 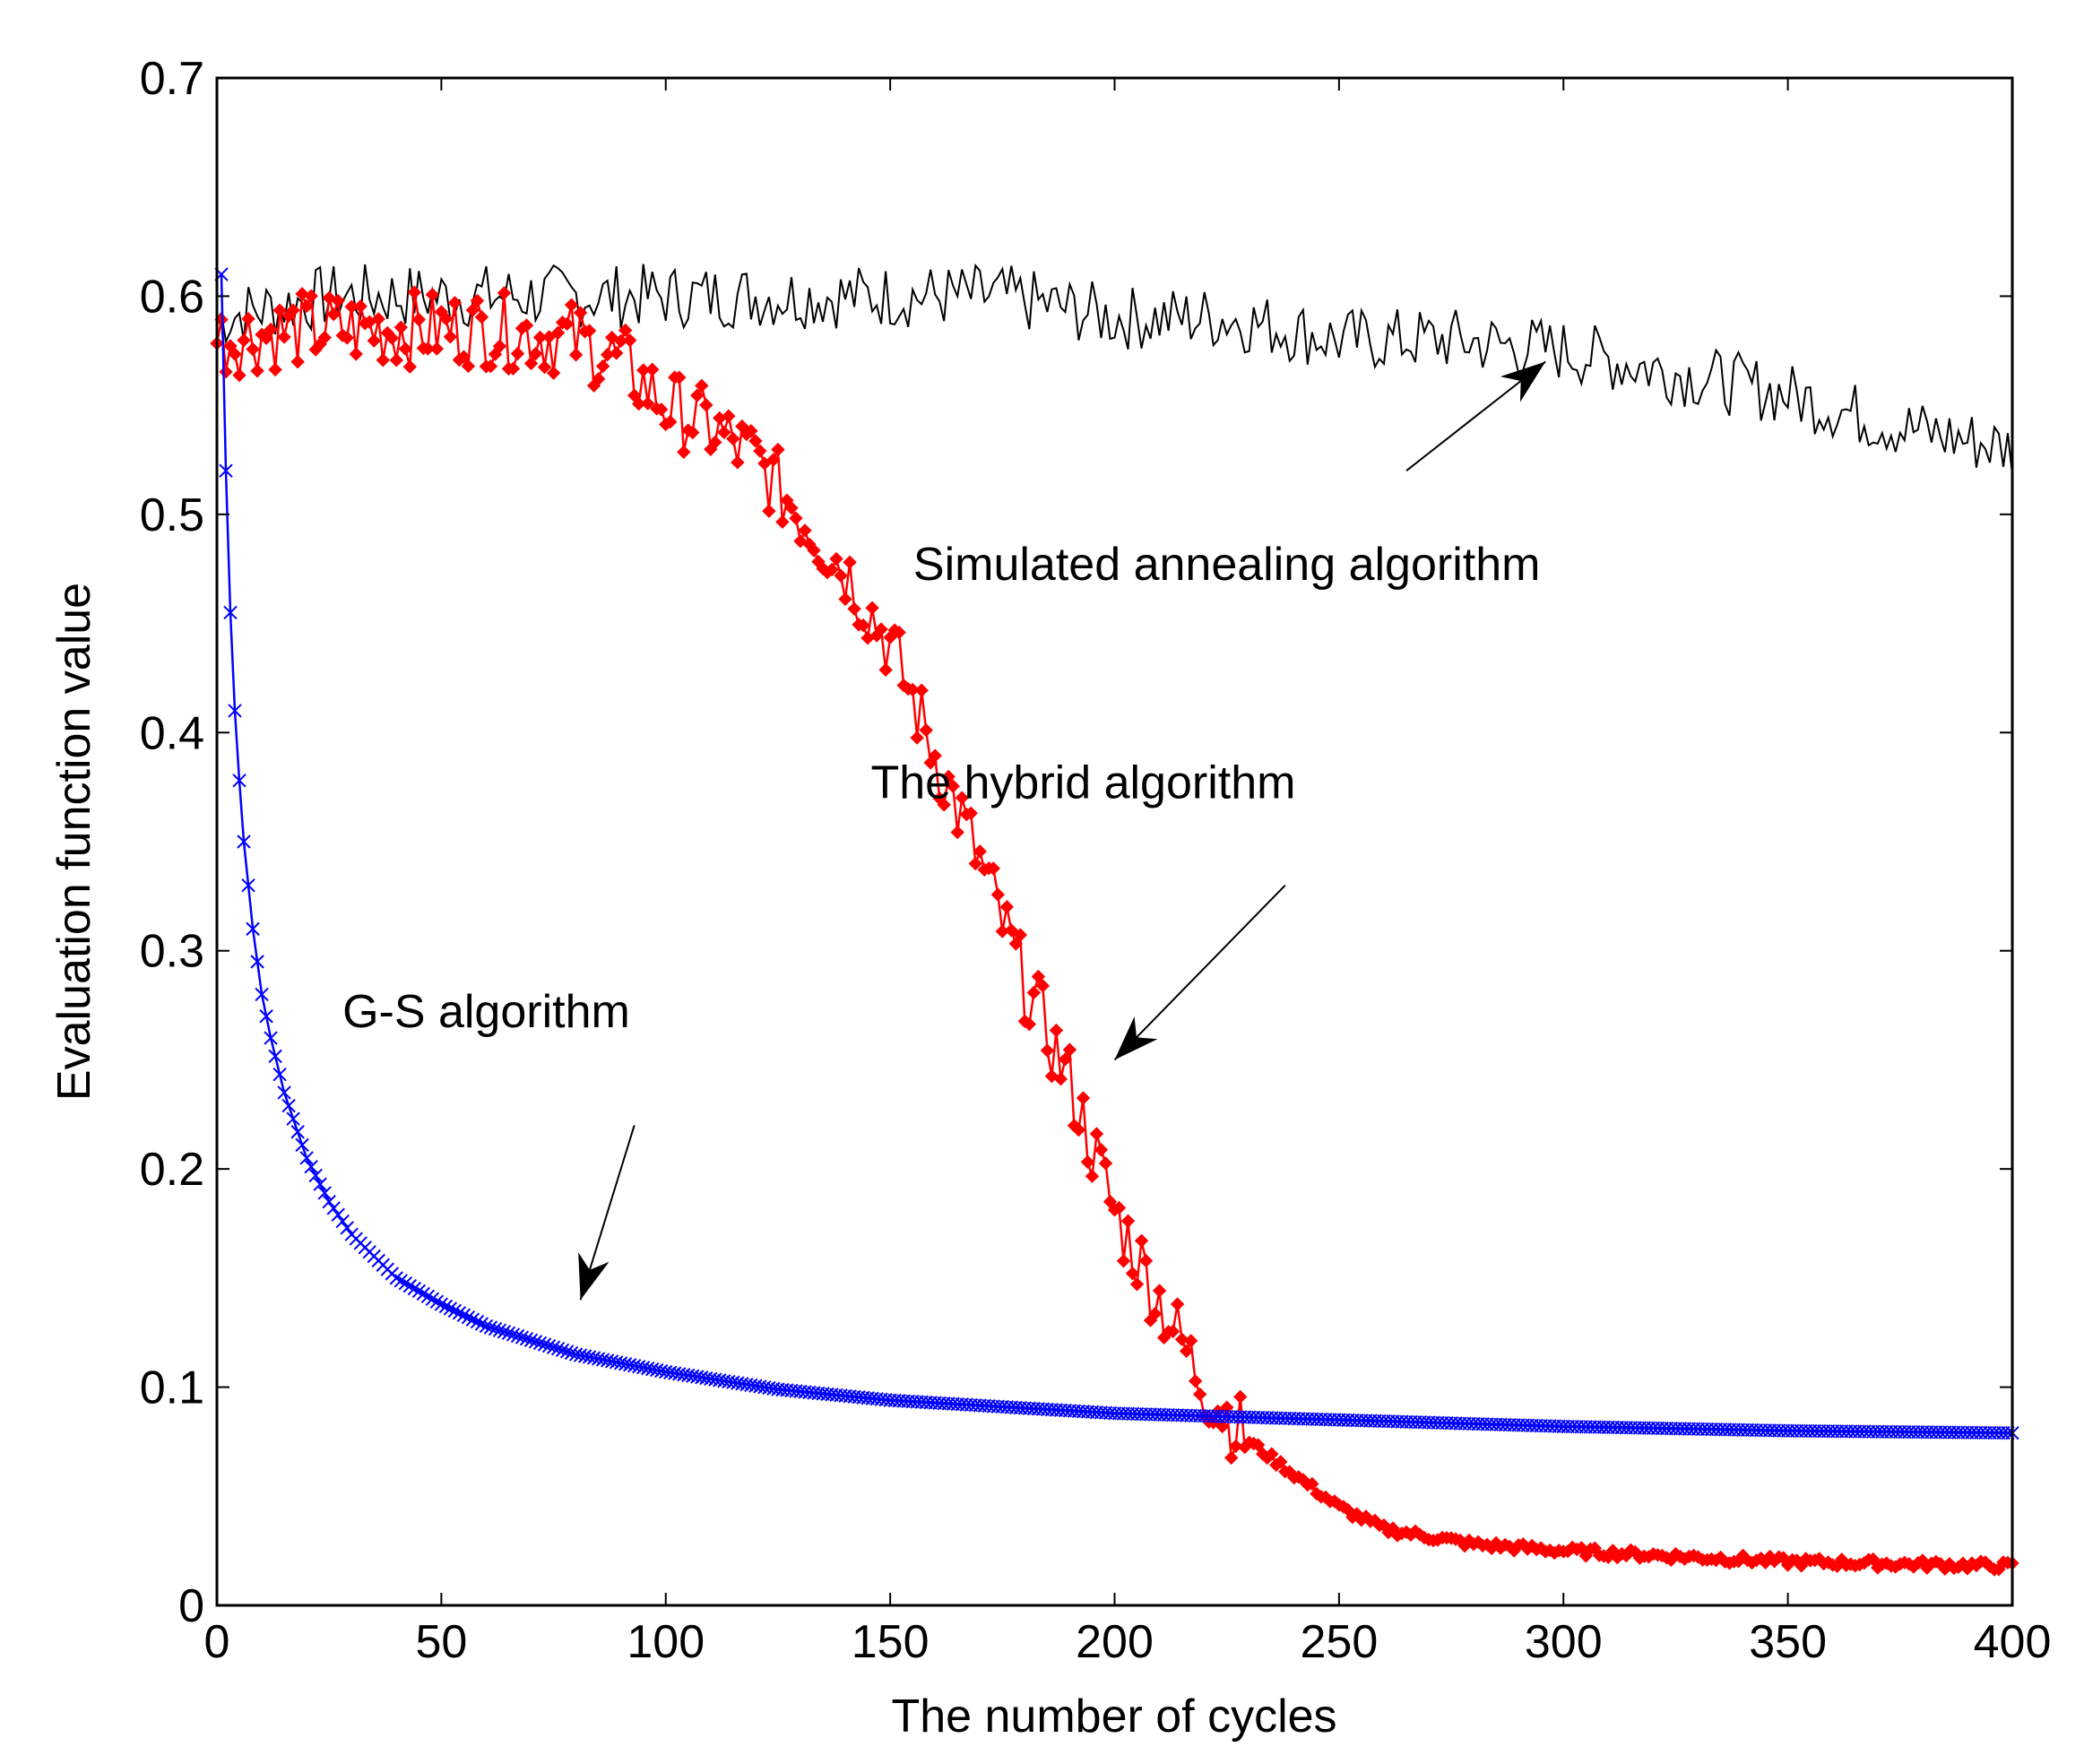 What do you see at coordinates (1082, 782) in the screenshot?
I see `annotation-label: The hybrid algorithm` at bounding box center [1082, 782].